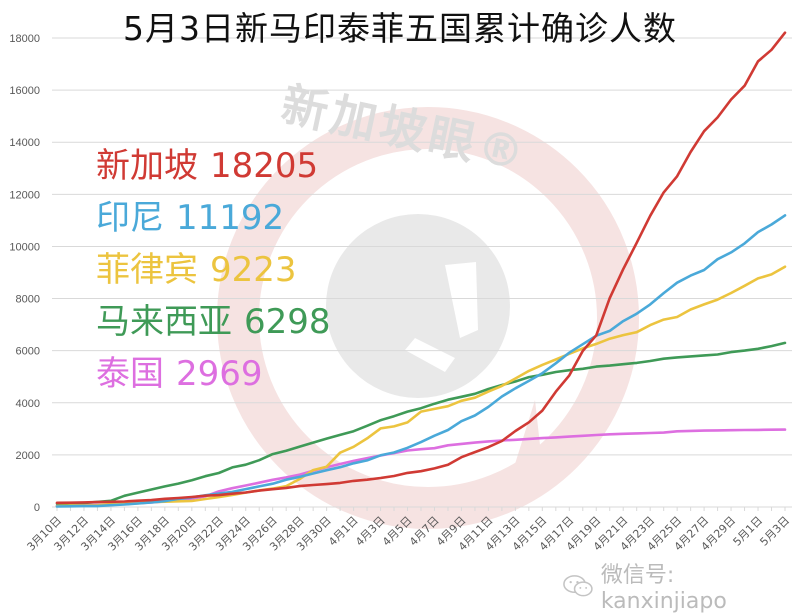 This screenshot has height=614, width=800. I want to click on legend-value: 2969, so click(219, 374).